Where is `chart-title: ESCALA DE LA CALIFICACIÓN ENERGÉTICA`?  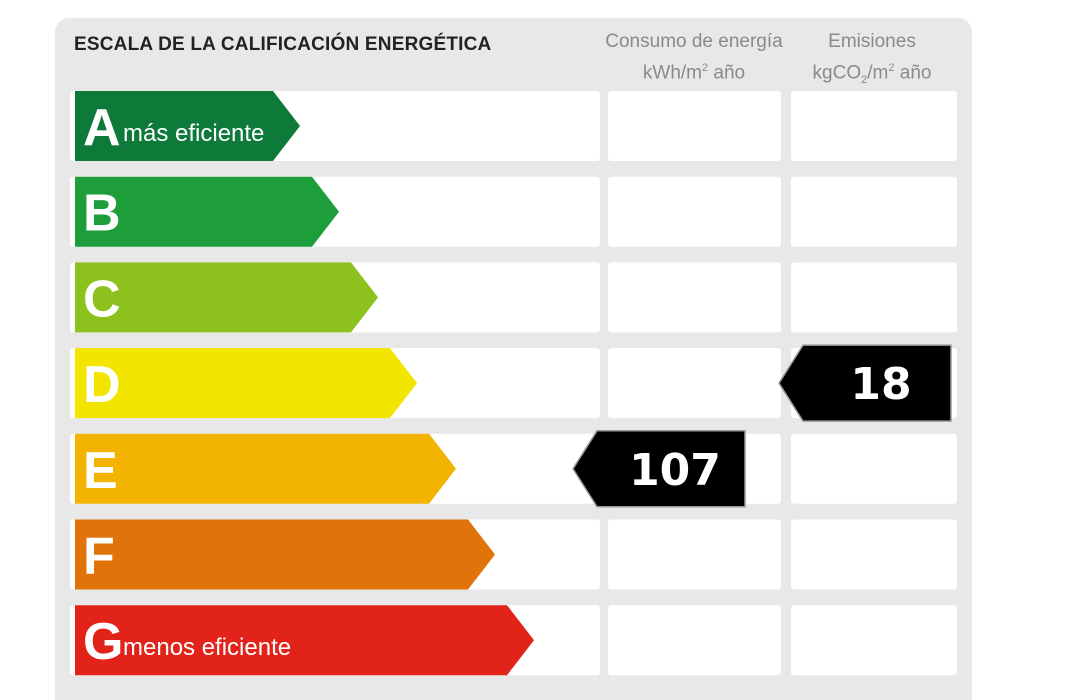
chart-title: ESCALA DE LA CALIFICACIÓN ENERGÉTICA is located at coordinates (283, 44).